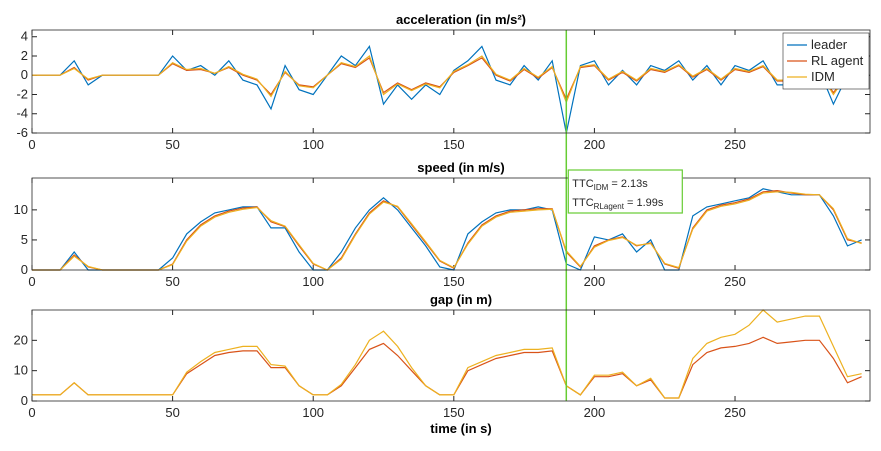  I want to click on y-tick-label: 20, so click(21, 339).